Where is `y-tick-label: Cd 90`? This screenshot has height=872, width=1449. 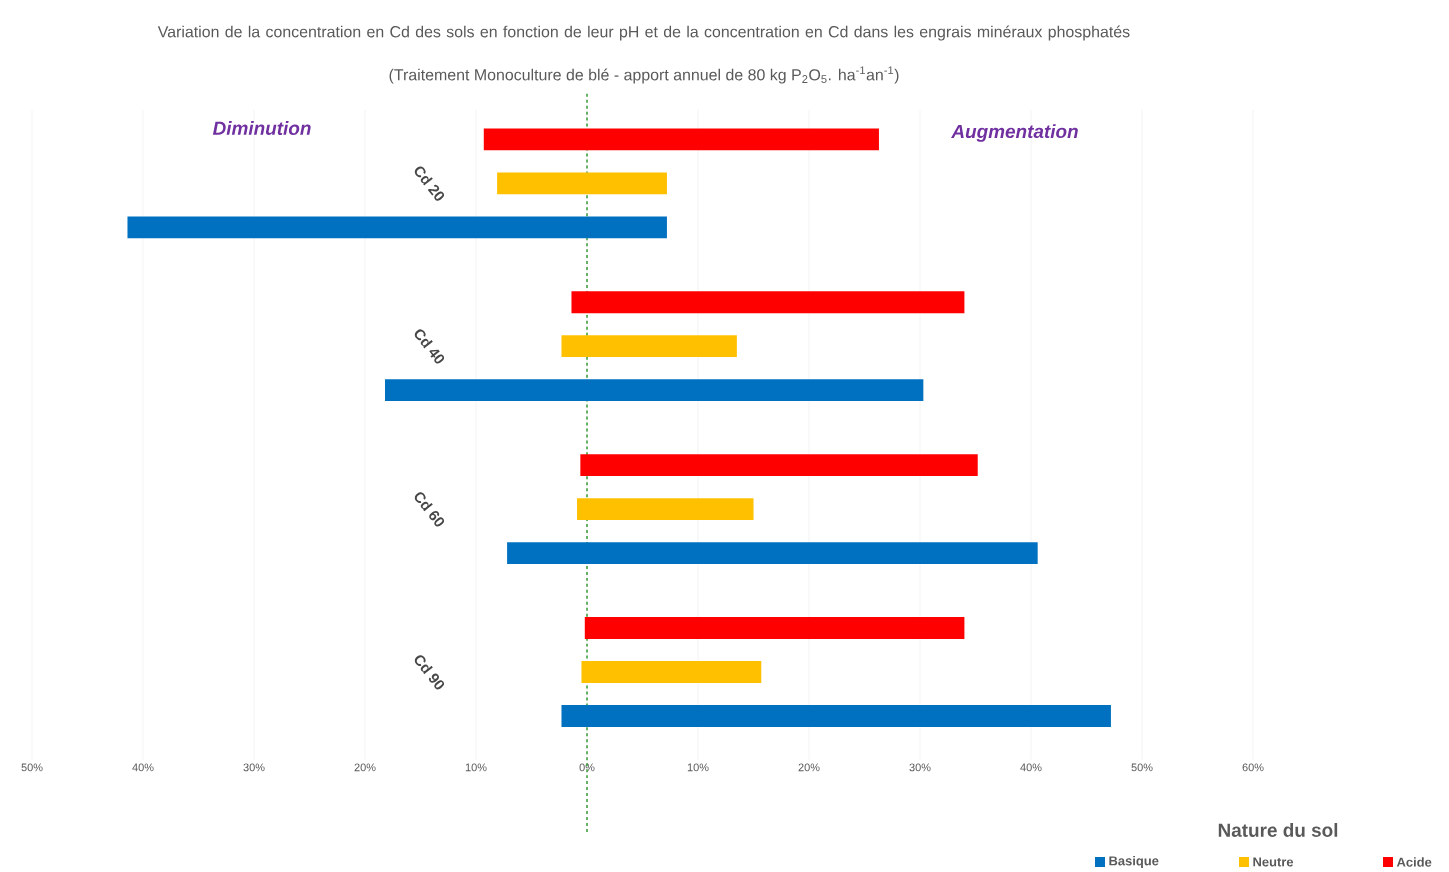
y-tick-label: Cd 90 is located at coordinates (429, 672).